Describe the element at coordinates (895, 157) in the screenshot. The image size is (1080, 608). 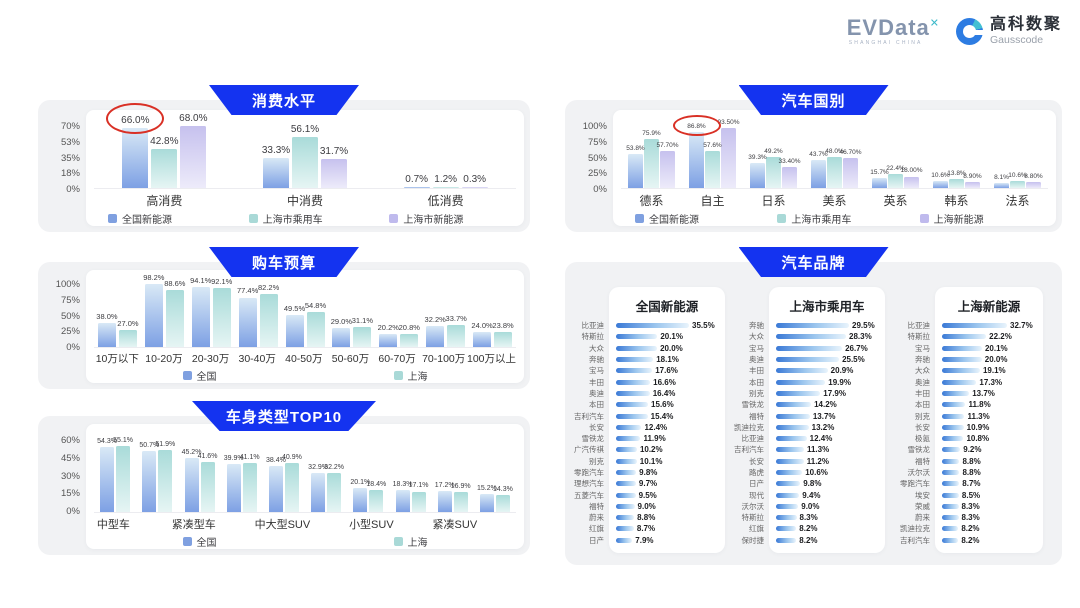
I see `bar-group: 15.7% 22.4% 18.00%` at that location.